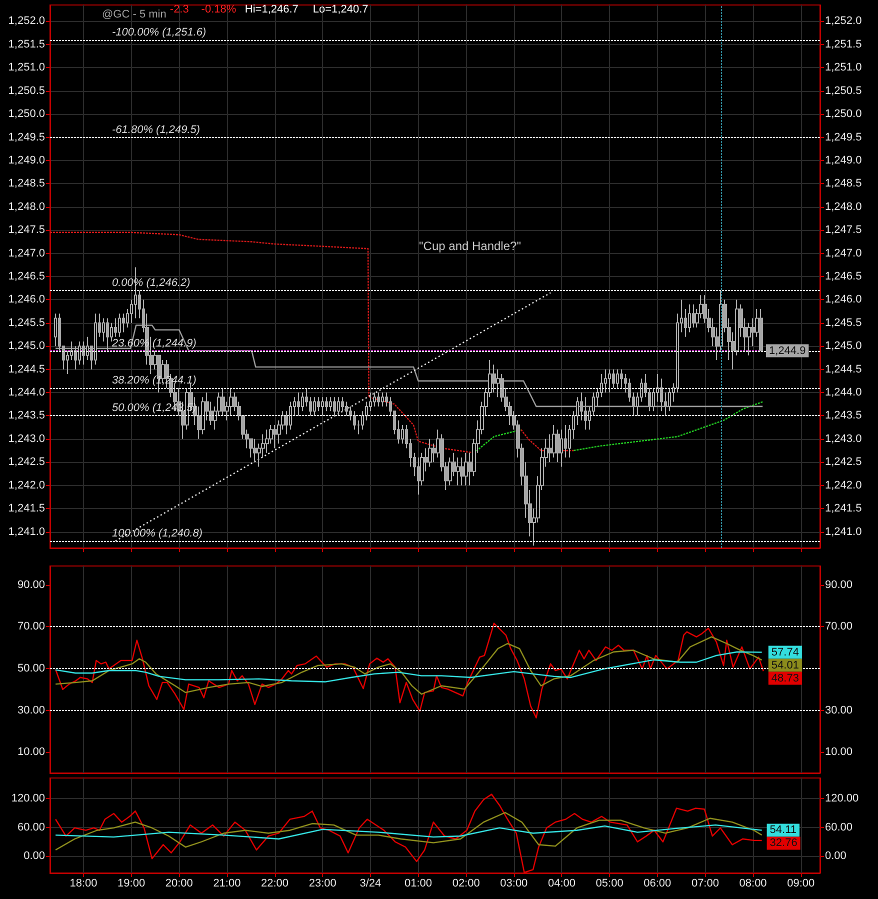 The height and width of the screenshot is (899, 878). Describe the element at coordinates (159, 32) in the screenshot. I see `ref-line-label: -100.00% (1,251.6)` at that location.